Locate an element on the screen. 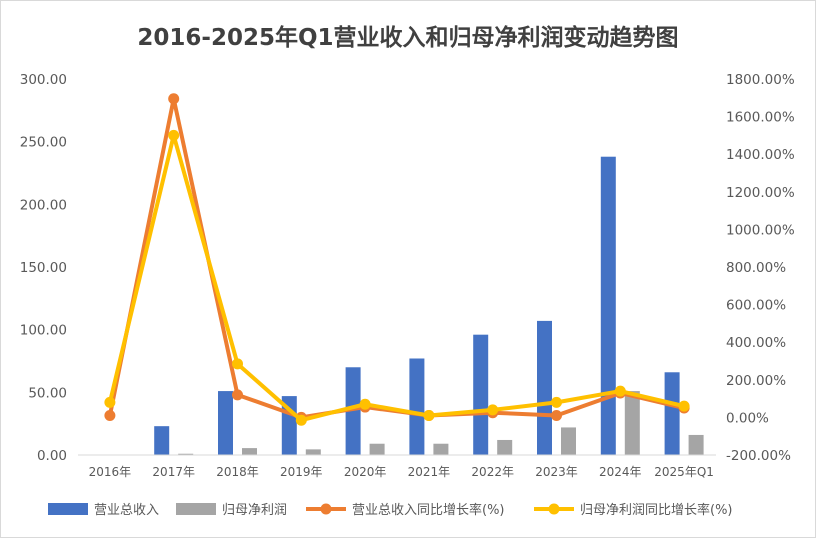 The width and height of the screenshot is (816, 538). x-tick-label: 2020年 is located at coordinates (365, 472).